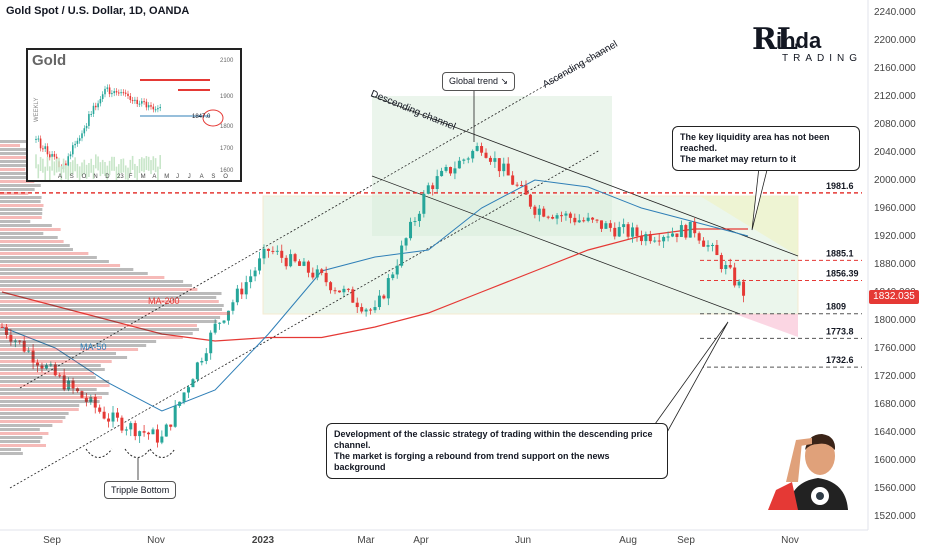 This screenshot has width=932, height=550. Describe the element at coordinates (895, 376) in the screenshot. I see `price-tick: 1720.000` at that location.